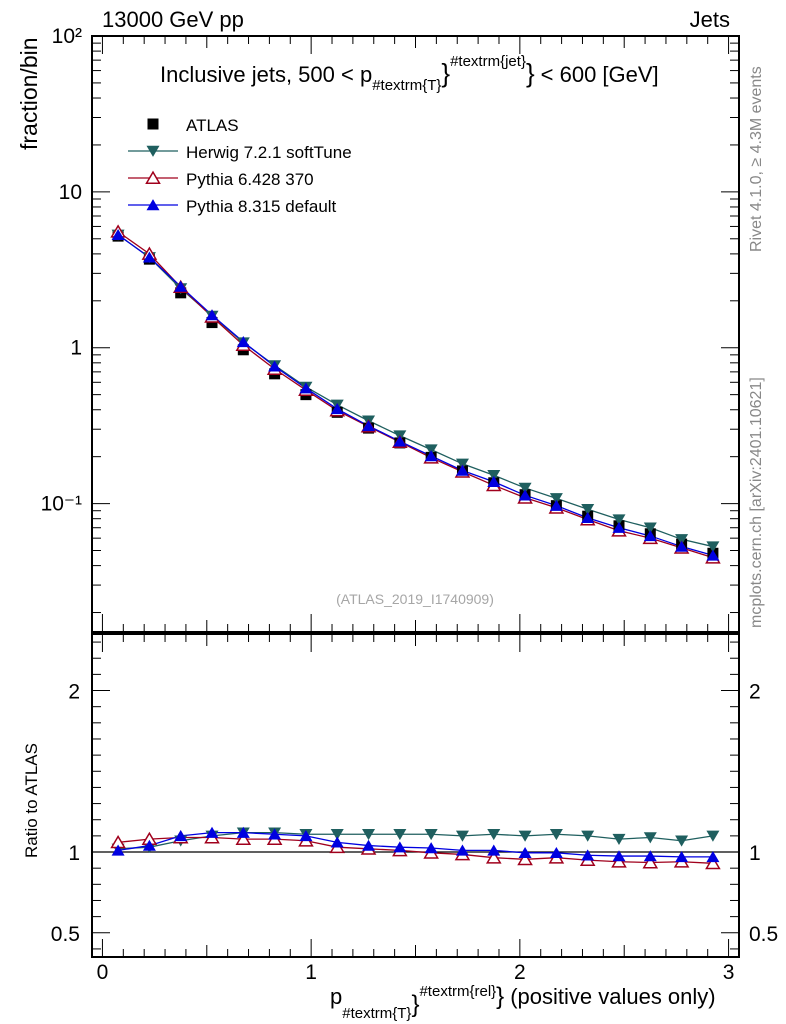 This screenshot has height=1024, width=786. Describe the element at coordinates (74, 853) in the screenshot. I see `ratio-y-tick-label-left: 1` at that location.